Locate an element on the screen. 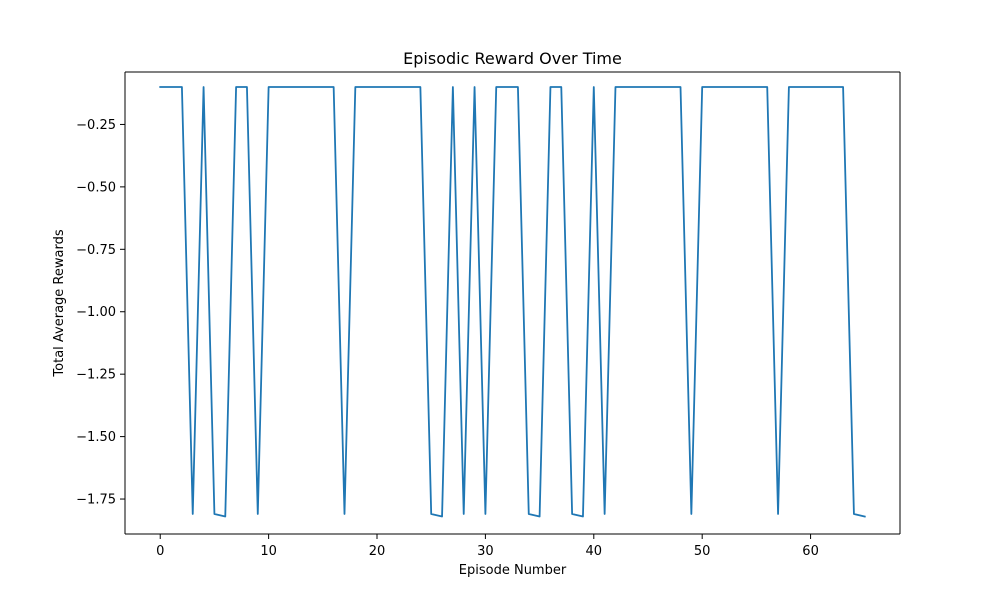  y-tick-label: −1.25 is located at coordinates (96, 375).